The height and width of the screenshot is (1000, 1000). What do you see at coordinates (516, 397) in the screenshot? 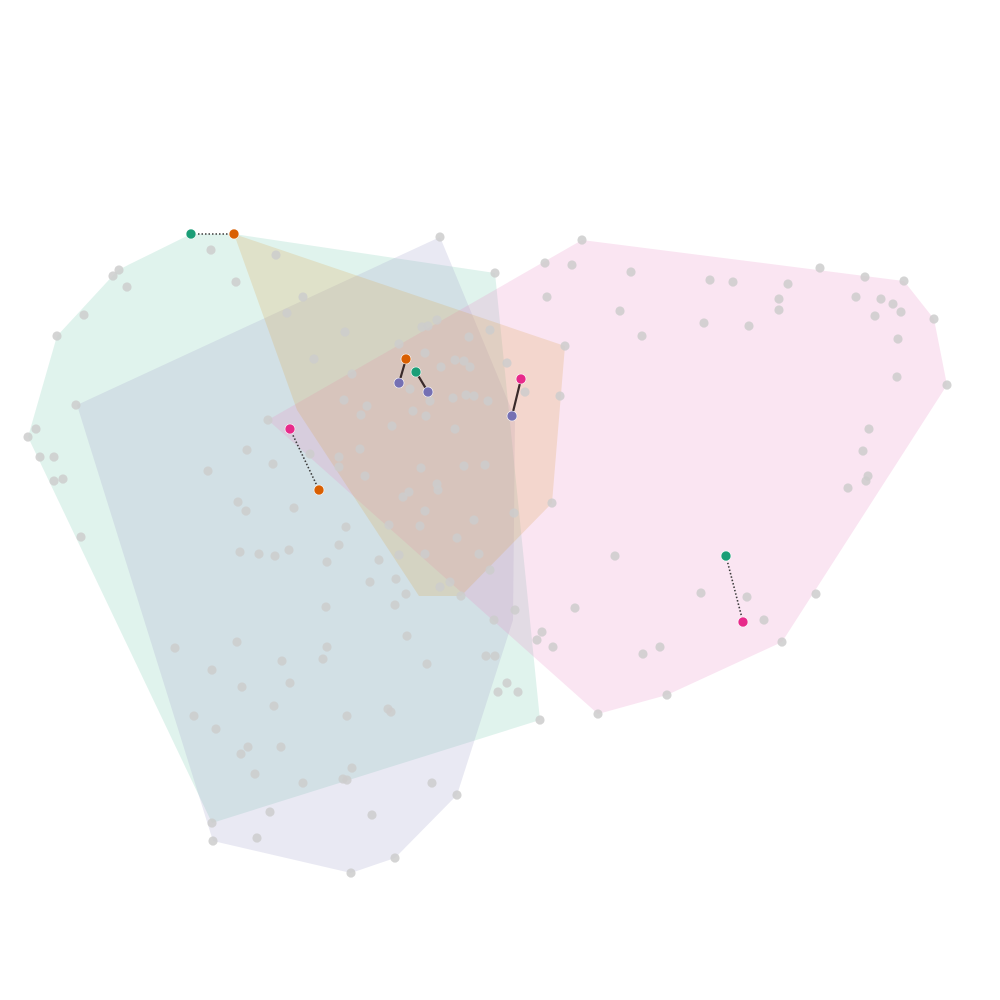
I see `link-solid` at bounding box center [516, 397].